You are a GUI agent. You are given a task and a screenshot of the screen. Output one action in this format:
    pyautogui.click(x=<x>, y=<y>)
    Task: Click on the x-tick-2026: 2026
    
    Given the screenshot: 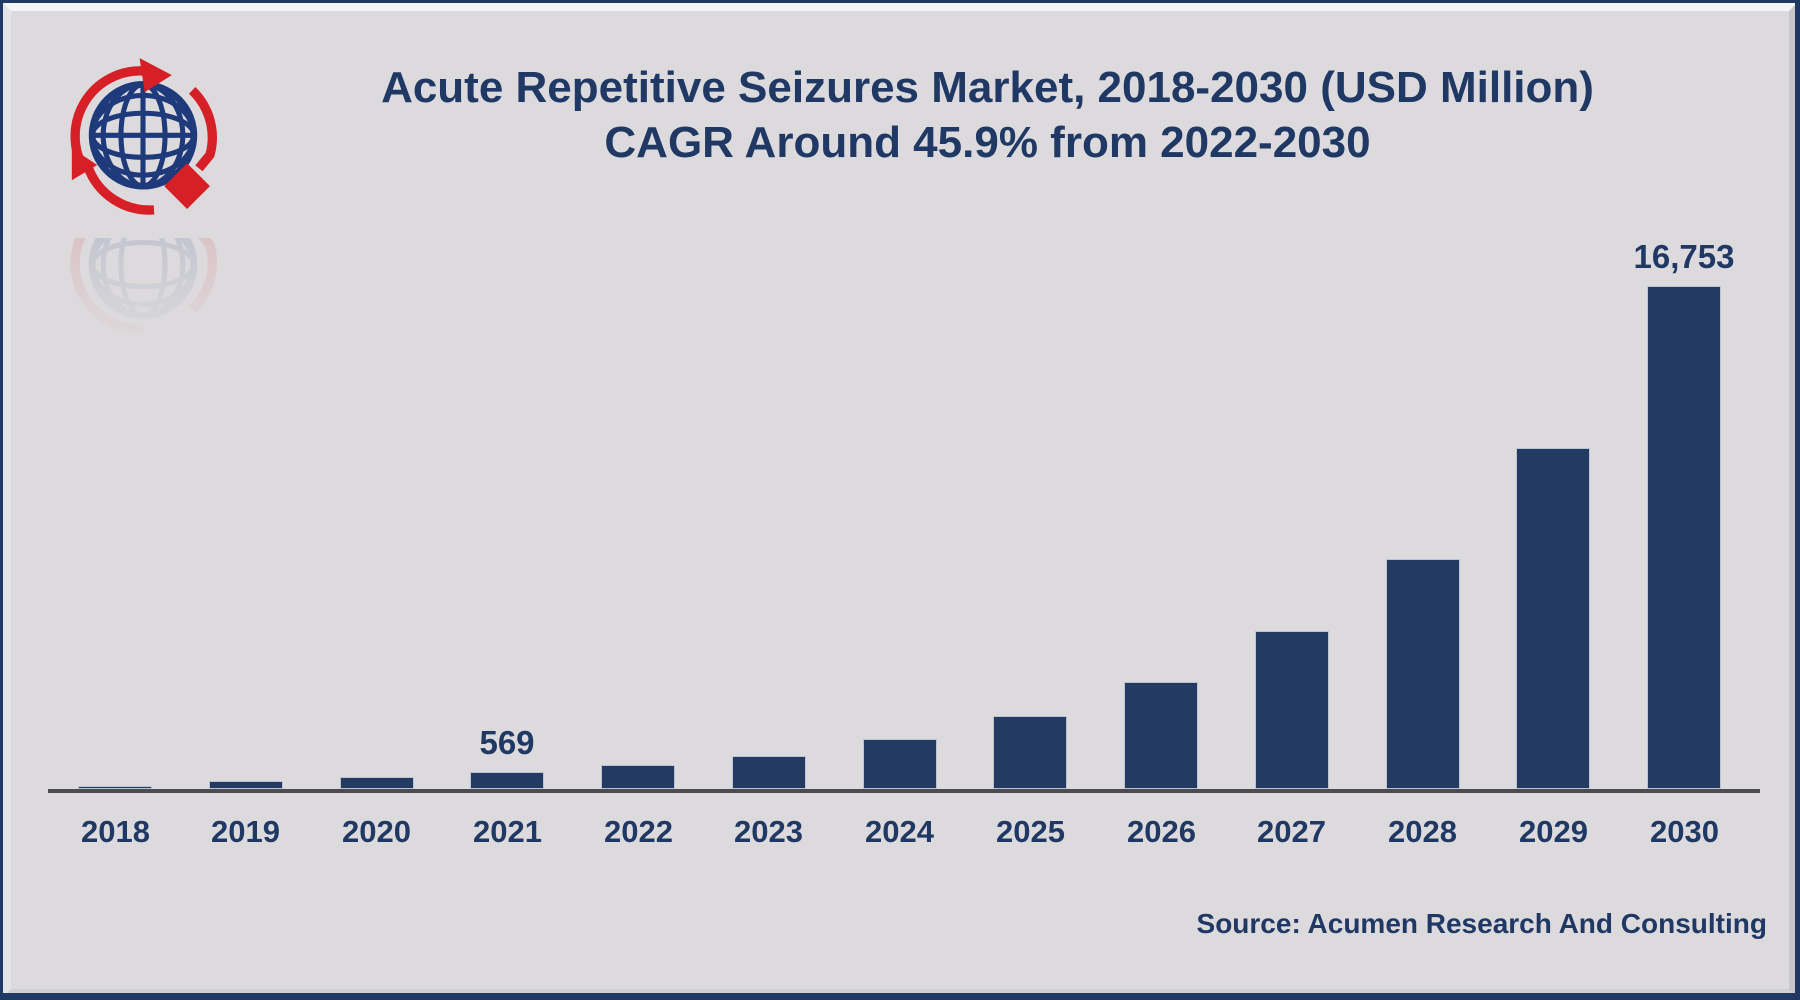 What is the action you would take?
    pyautogui.click(x=1161, y=831)
    